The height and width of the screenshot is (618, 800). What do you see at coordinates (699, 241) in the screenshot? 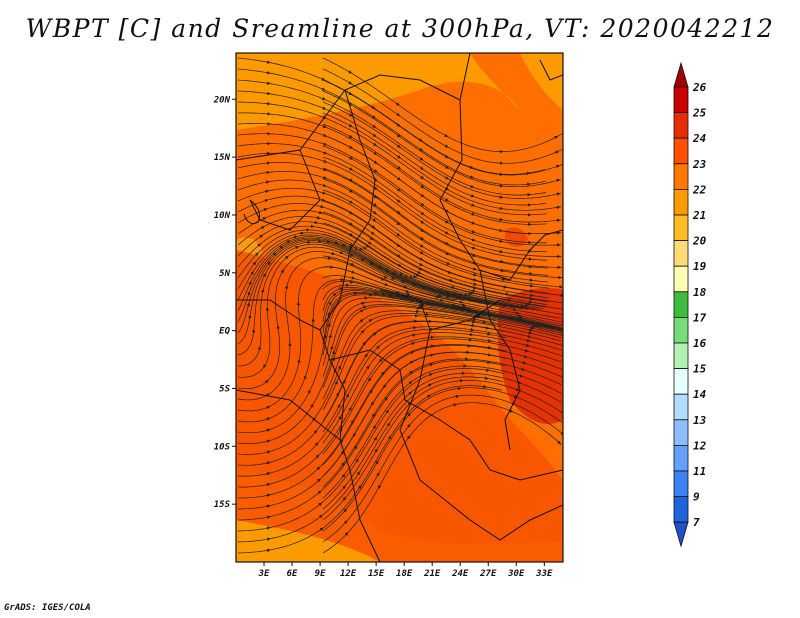
I see `colorbar-label: 20` at bounding box center [699, 241].